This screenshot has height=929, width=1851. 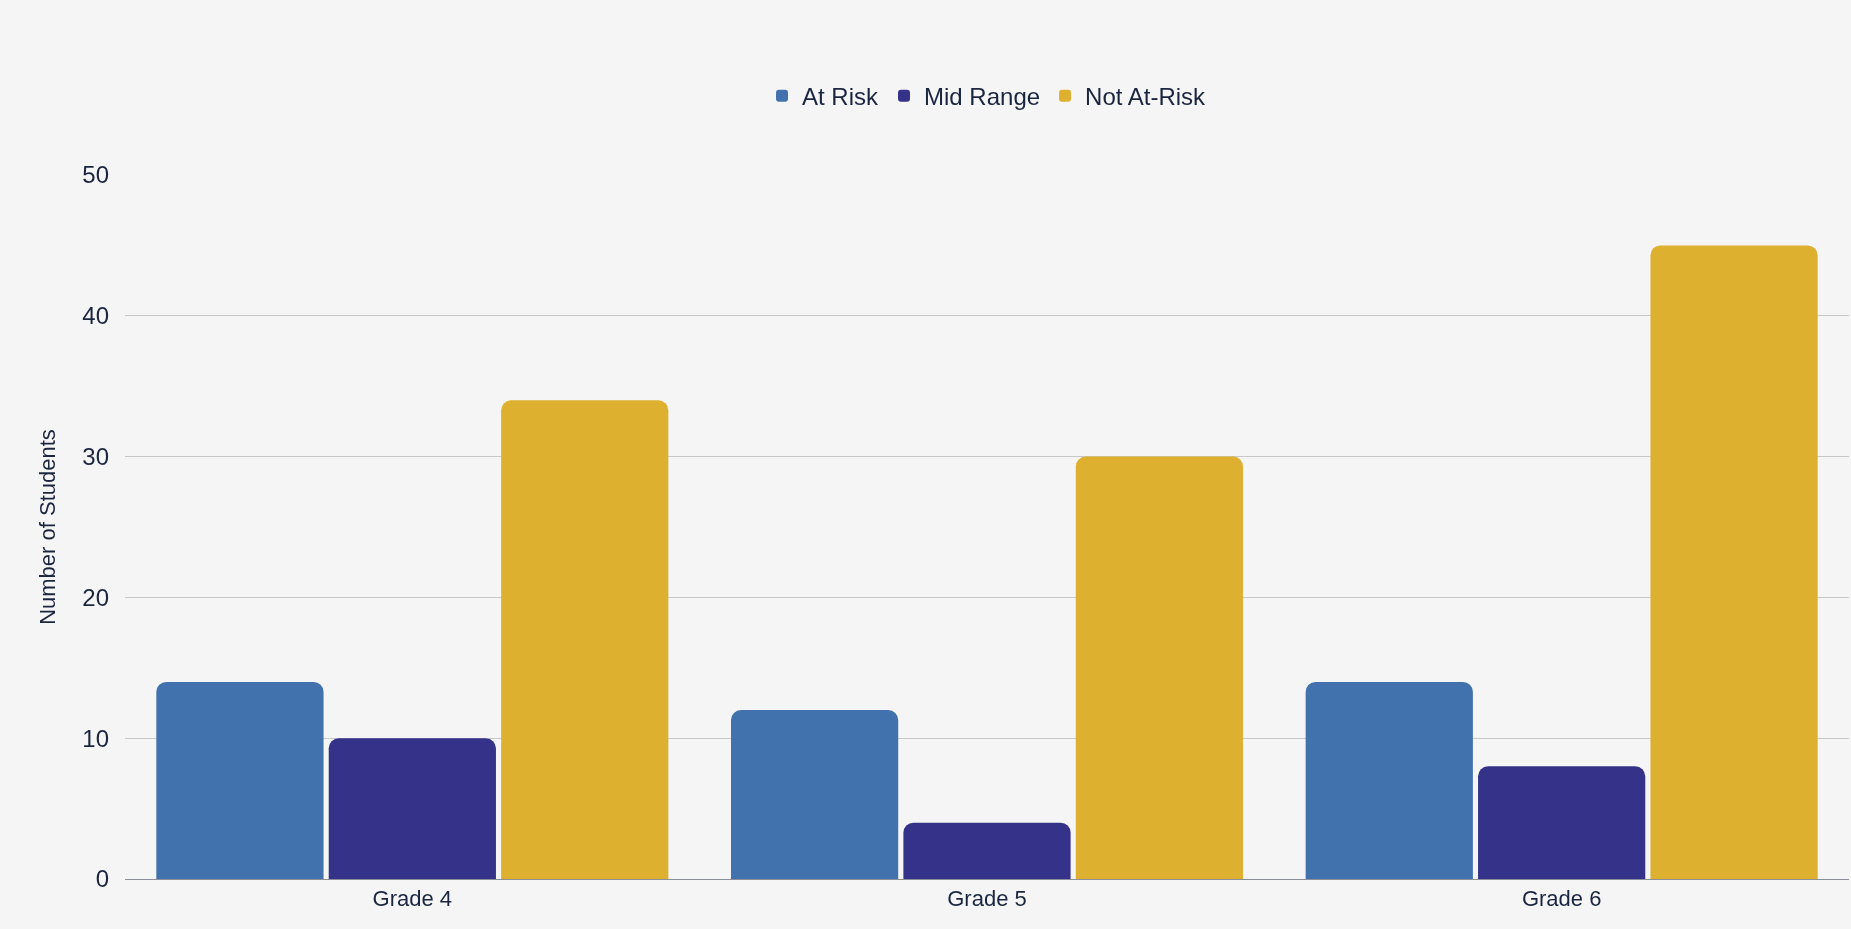 I want to click on y-tick-label: 40, so click(x=95, y=316).